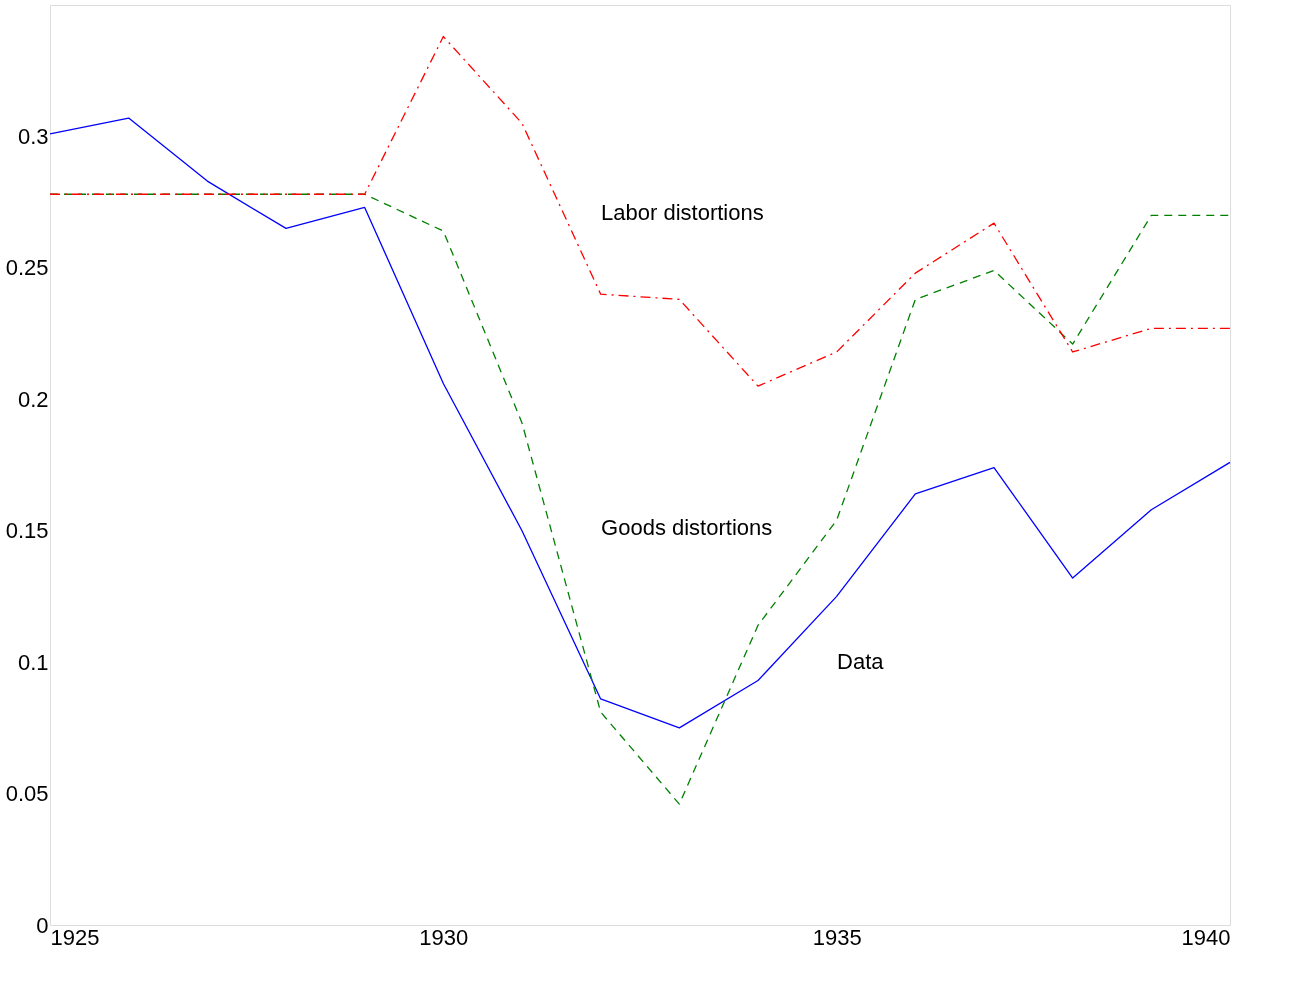 The height and width of the screenshot is (989, 1301). I want to click on annotation: Goods distortions, so click(687, 528).